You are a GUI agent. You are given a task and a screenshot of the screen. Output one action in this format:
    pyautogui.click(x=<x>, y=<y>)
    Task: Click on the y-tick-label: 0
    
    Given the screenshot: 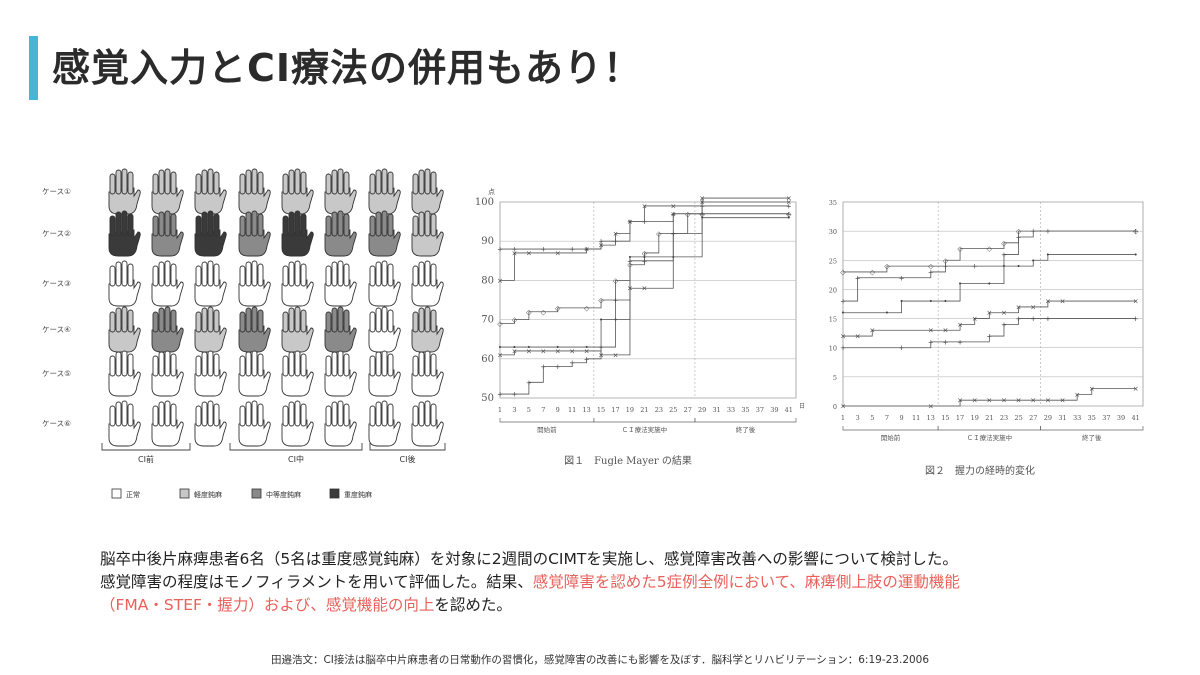 What is the action you would take?
    pyautogui.click(x=835, y=407)
    